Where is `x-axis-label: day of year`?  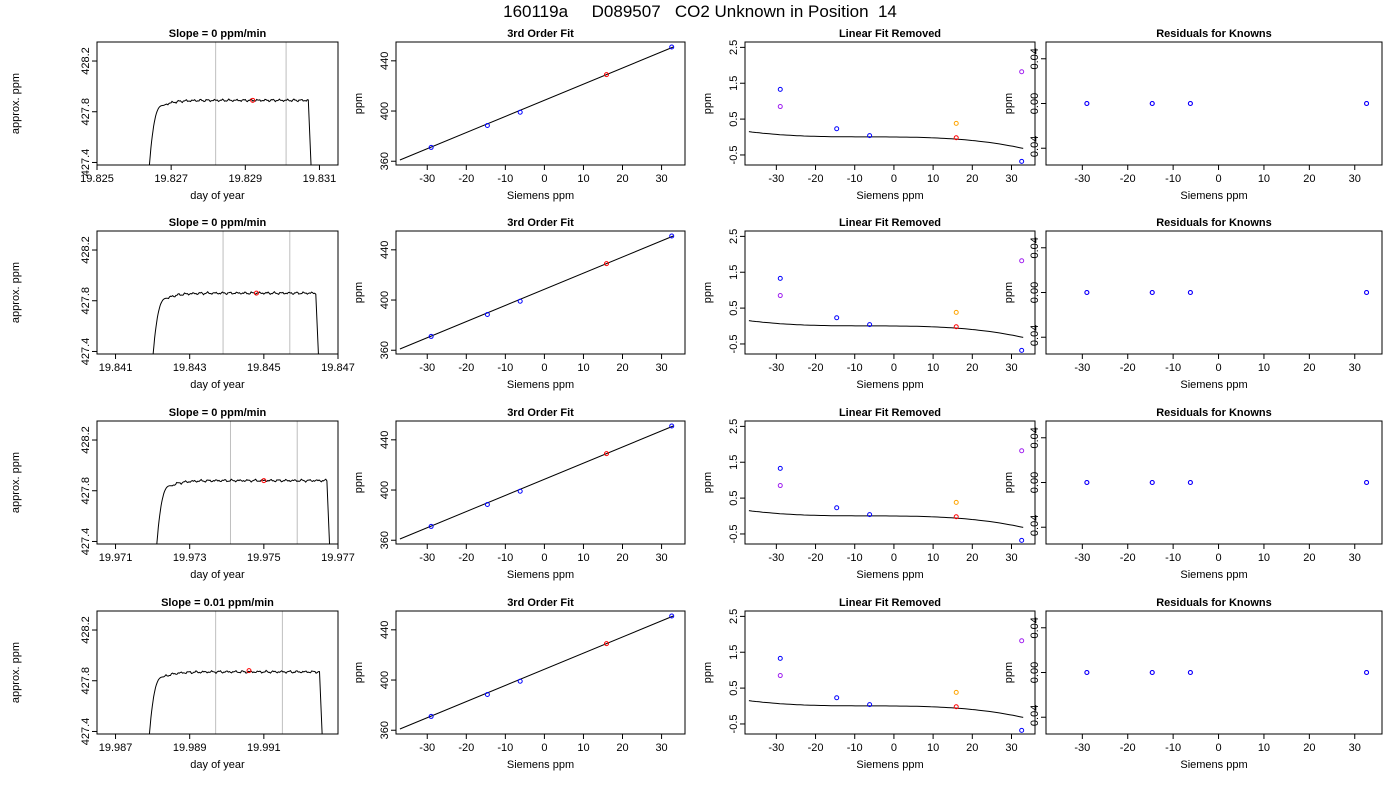
x-axis-label: day of year is located at coordinates (217, 385).